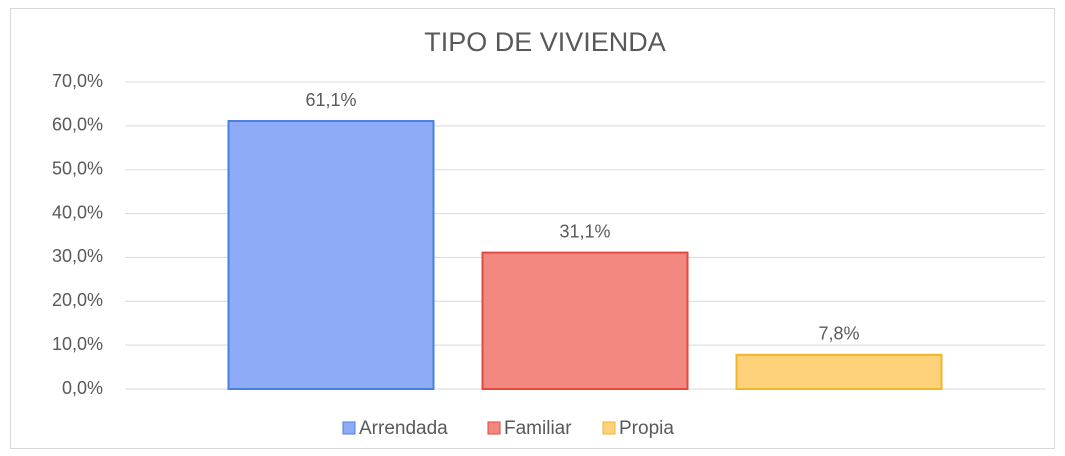 This screenshot has width=1065, height=456. What do you see at coordinates (584, 231) in the screenshot?
I see `data-label: 31,1%` at bounding box center [584, 231].